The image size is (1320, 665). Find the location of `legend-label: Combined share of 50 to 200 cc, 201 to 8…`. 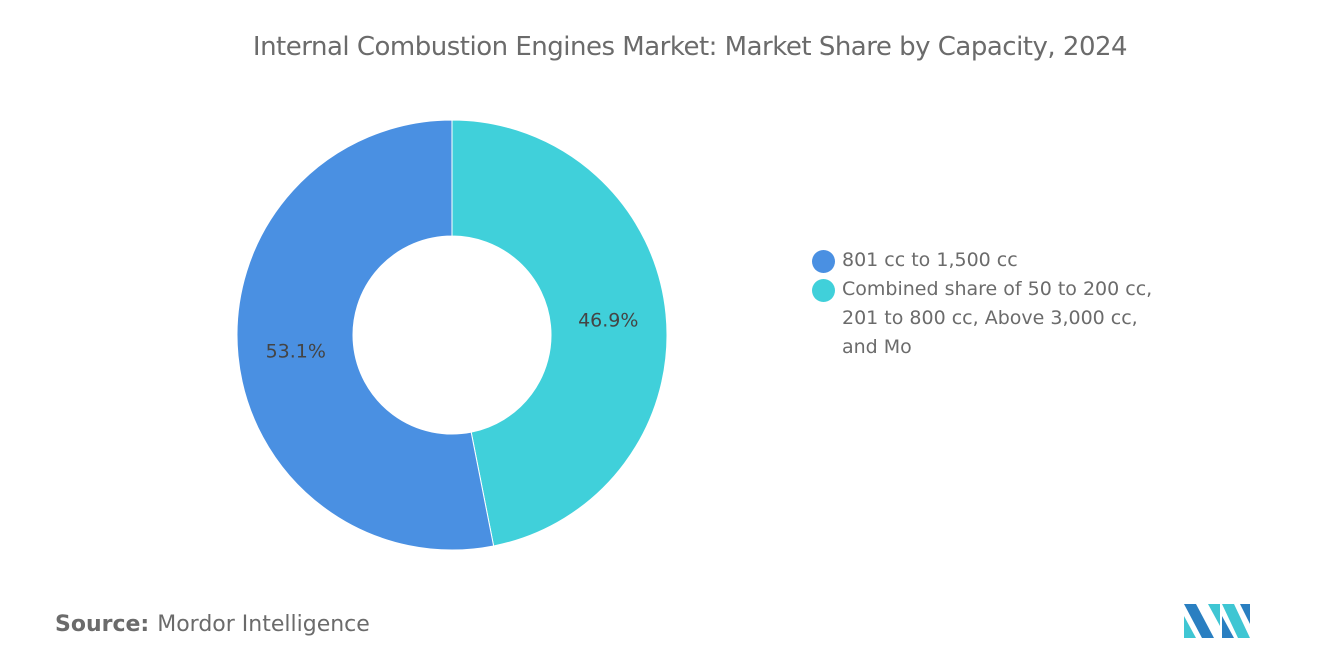

legend-label: Combined share of 50 to 200 cc, 201 to 8… is located at coordinates (997, 318).